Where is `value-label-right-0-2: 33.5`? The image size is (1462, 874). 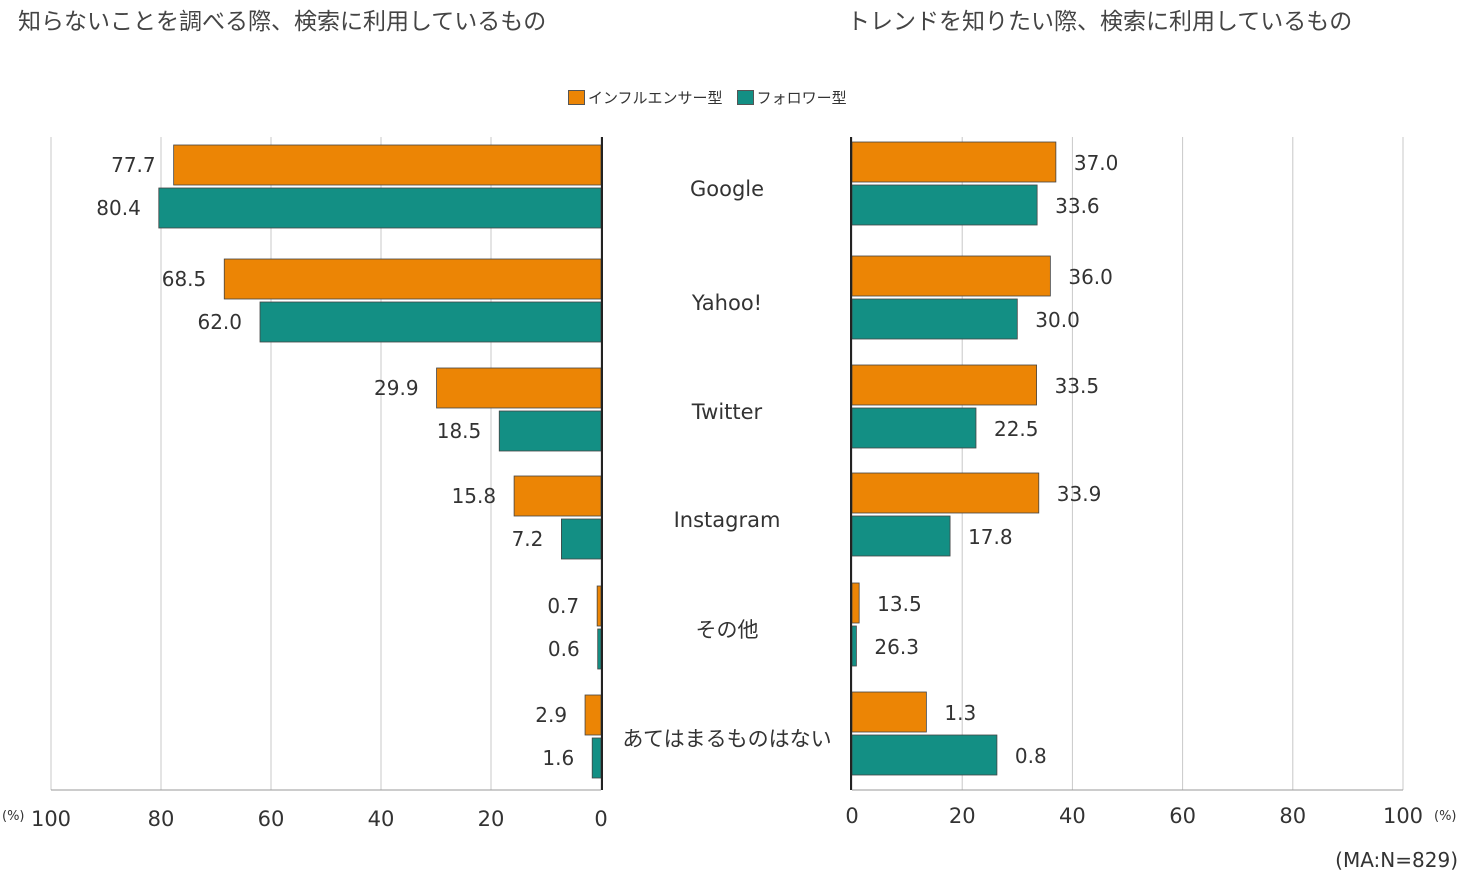 value-label-right-0-2: 33.5 is located at coordinates (1077, 386).